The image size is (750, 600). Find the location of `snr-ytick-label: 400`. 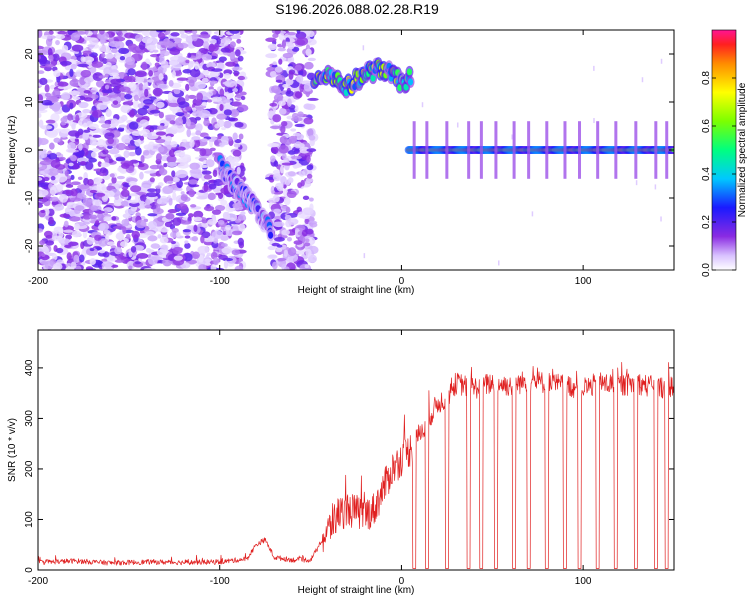

snr-ytick-label: 400 is located at coordinates (29, 367).